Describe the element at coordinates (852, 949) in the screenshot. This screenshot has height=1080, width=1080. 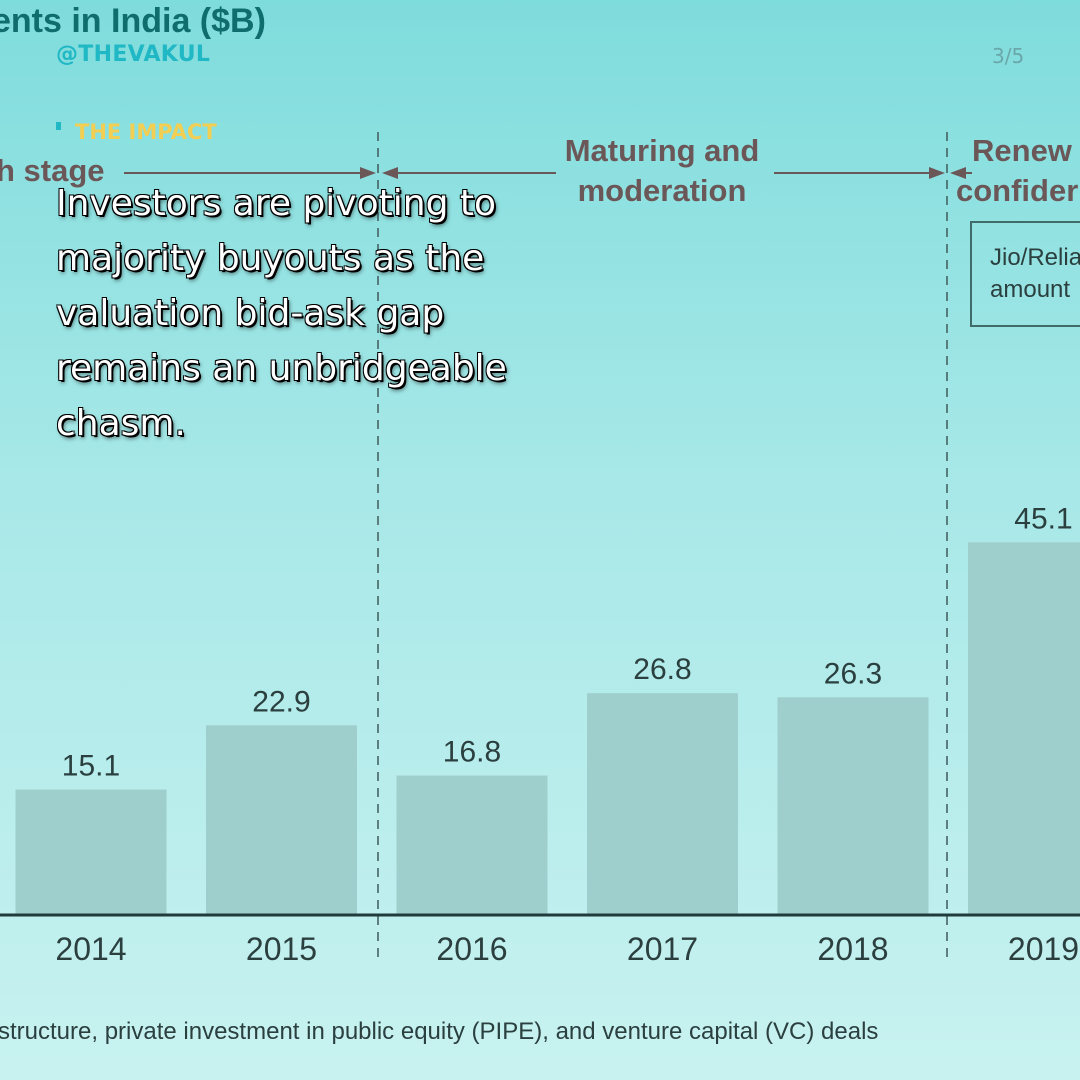
I see `x-tick-label: 2018` at that location.